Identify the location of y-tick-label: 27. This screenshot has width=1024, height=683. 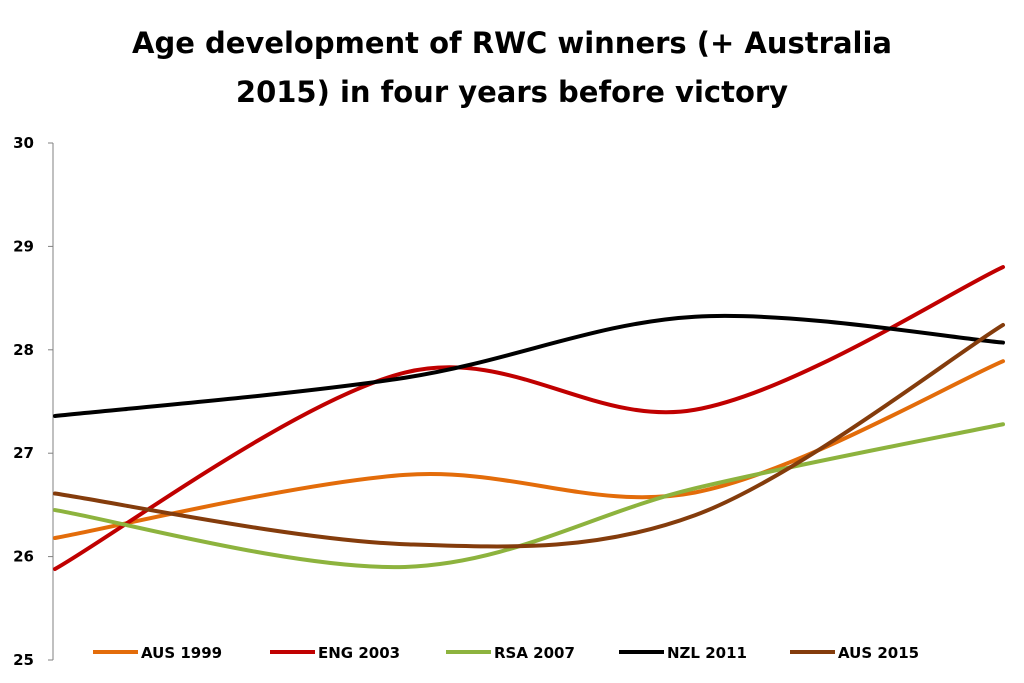
(23, 453).